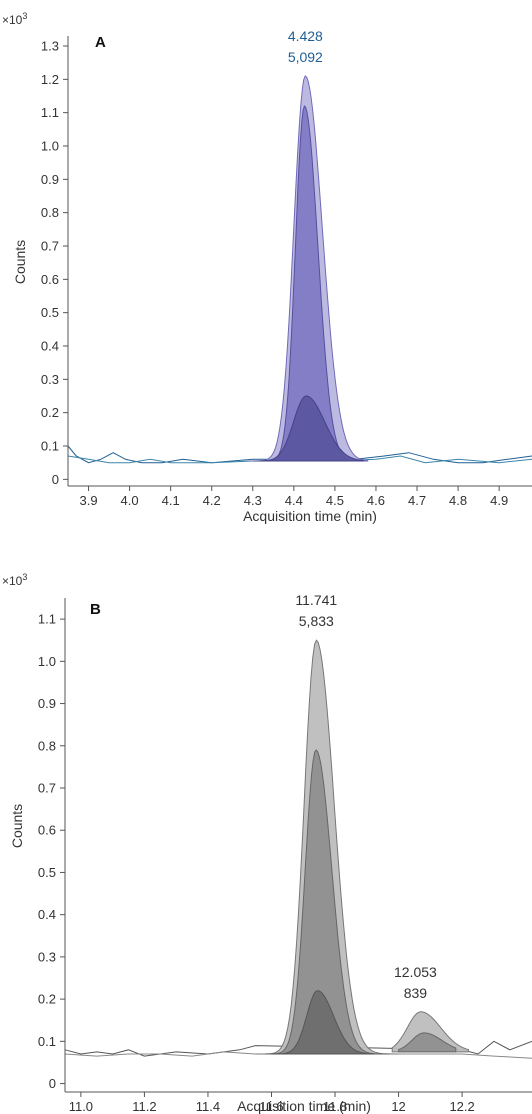 This screenshot has width=532, height=1114. Describe the element at coordinates (171, 500) in the screenshot. I see `panel-a-x-tick-label: 4.1` at that location.